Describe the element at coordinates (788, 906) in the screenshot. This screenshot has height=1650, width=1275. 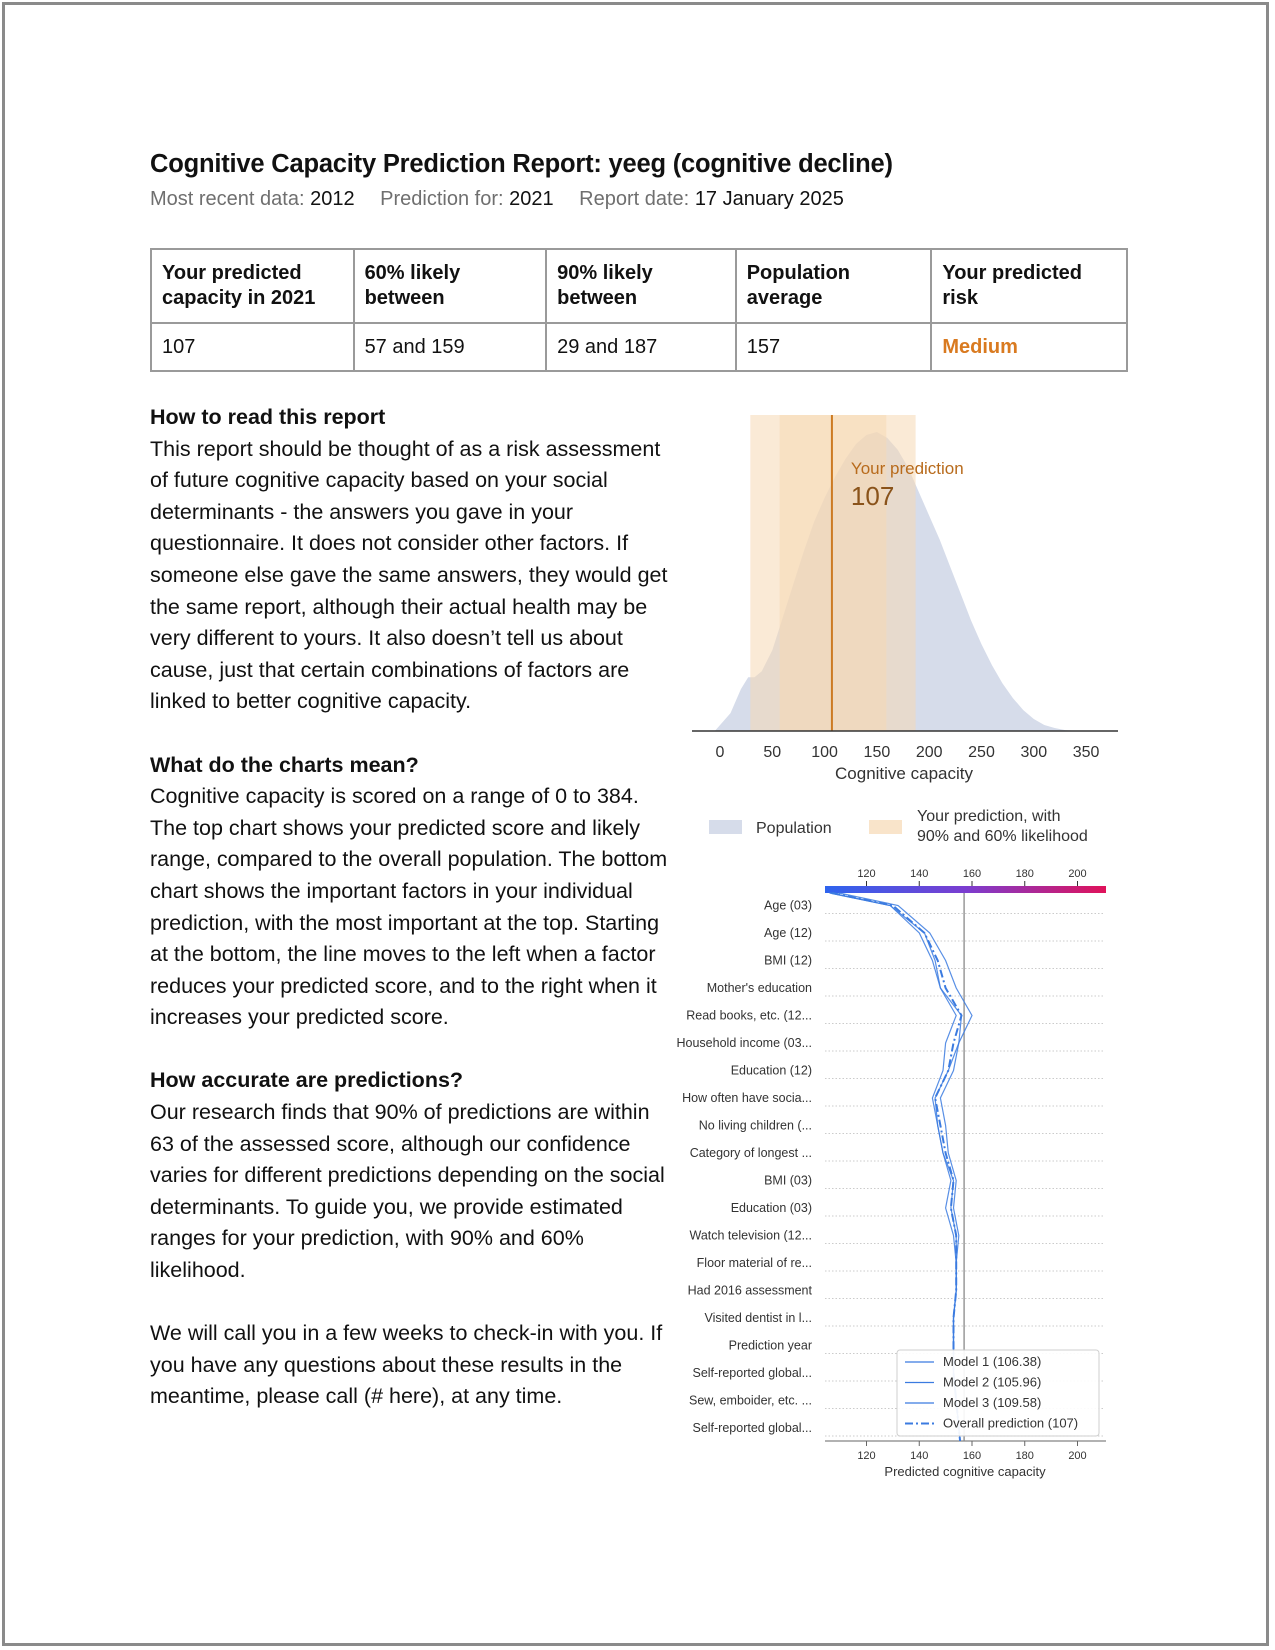
I see `factor-label: Age (03)` at that location.